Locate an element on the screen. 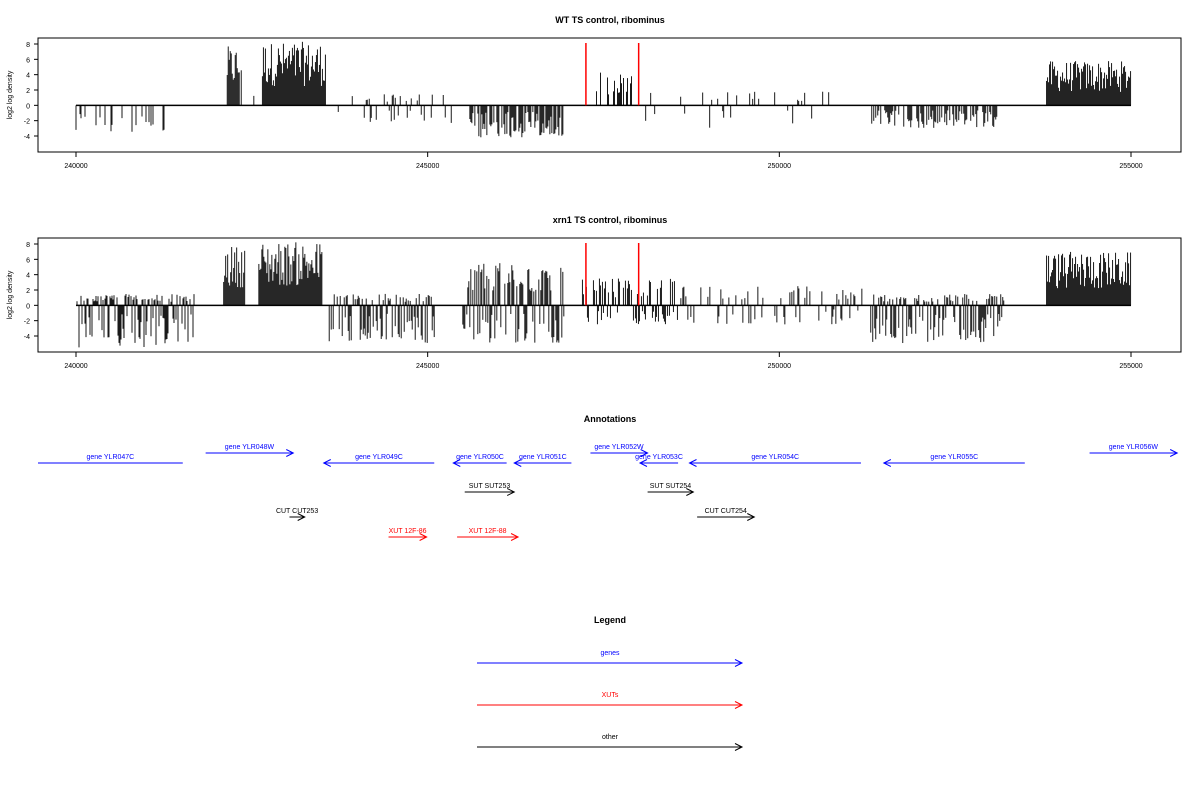 The height and width of the screenshot is (800, 1200). annotation-feature: CUT CUT253 is located at coordinates (297, 514).